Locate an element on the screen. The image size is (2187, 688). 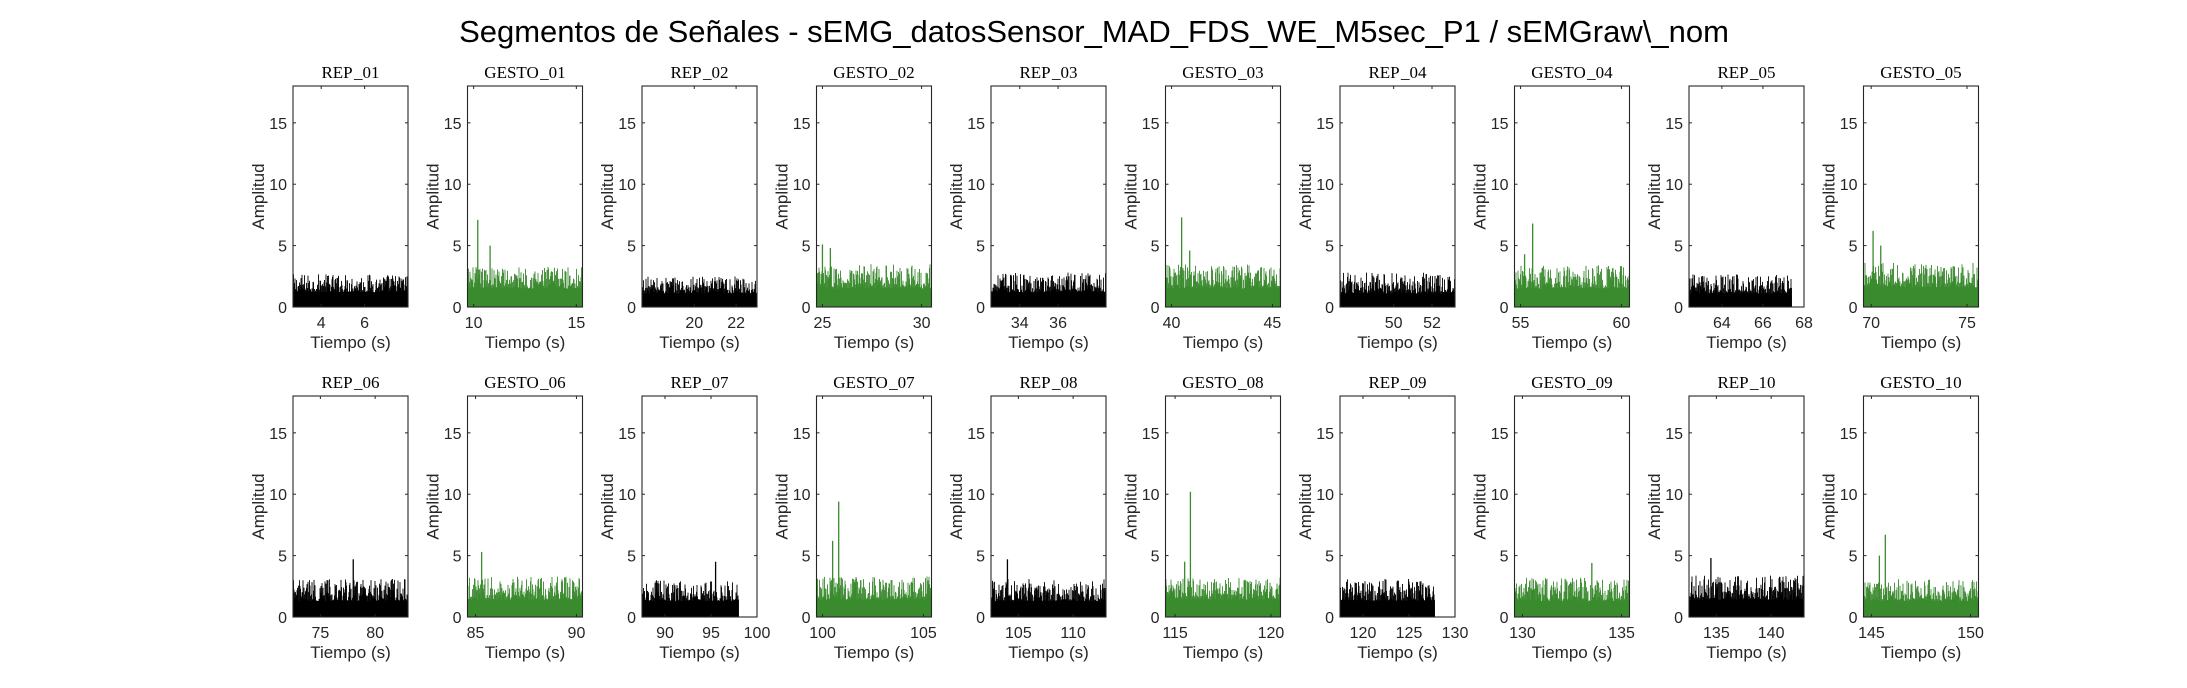
x-tick-label: 150 is located at coordinates (1970, 633).